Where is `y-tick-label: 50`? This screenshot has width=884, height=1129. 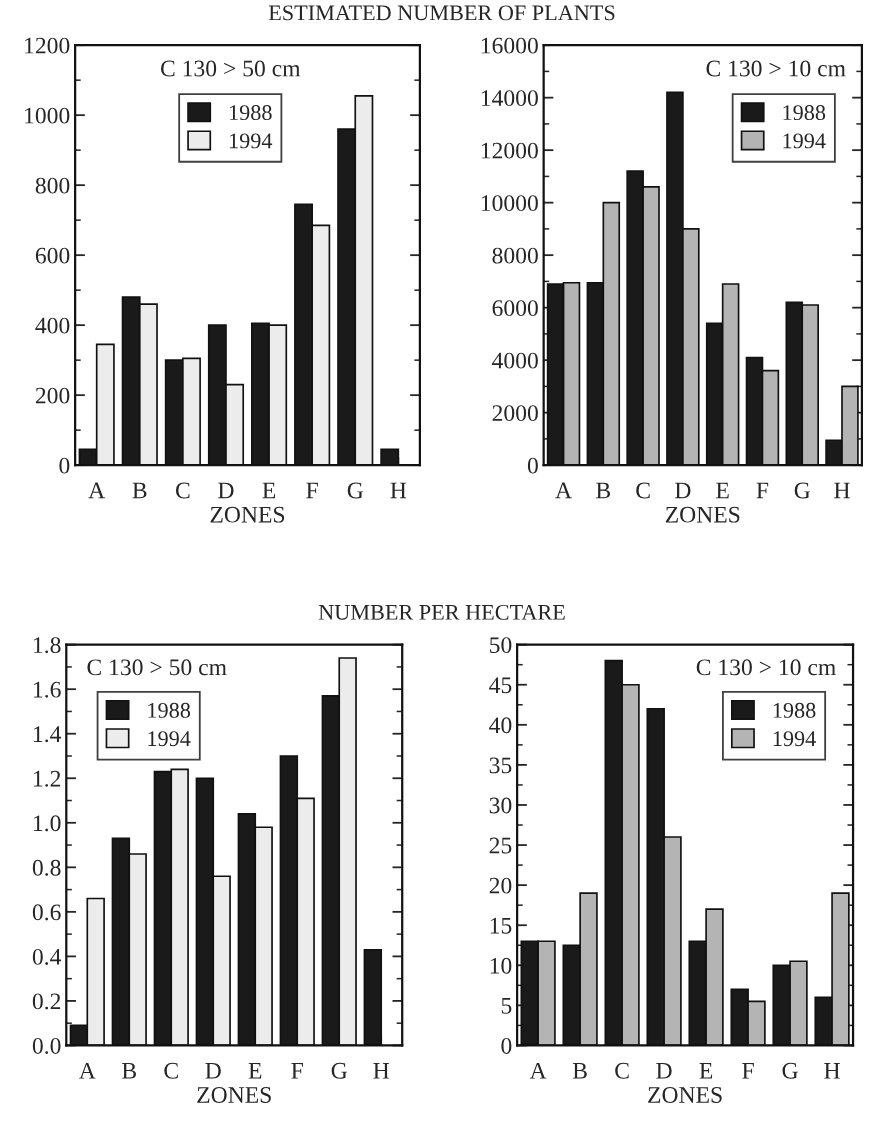
y-tick-label: 50 is located at coordinates (501, 645).